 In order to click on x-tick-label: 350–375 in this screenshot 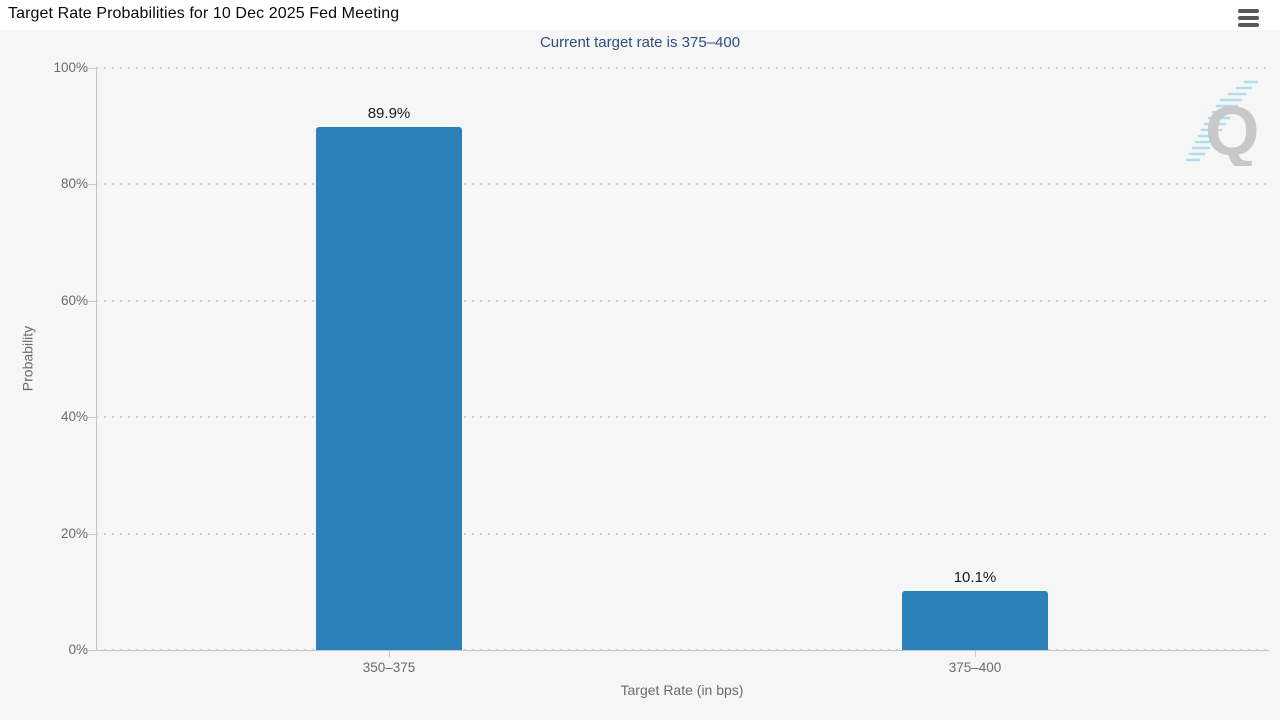, I will do `click(389, 667)`.